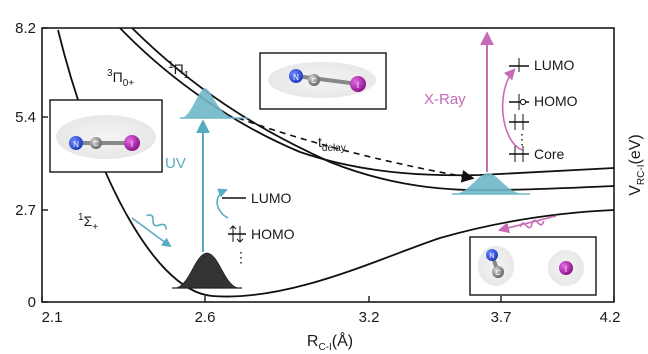 This screenshot has height=354, width=648. I want to click on y-tick-label: 0, so click(32, 302).